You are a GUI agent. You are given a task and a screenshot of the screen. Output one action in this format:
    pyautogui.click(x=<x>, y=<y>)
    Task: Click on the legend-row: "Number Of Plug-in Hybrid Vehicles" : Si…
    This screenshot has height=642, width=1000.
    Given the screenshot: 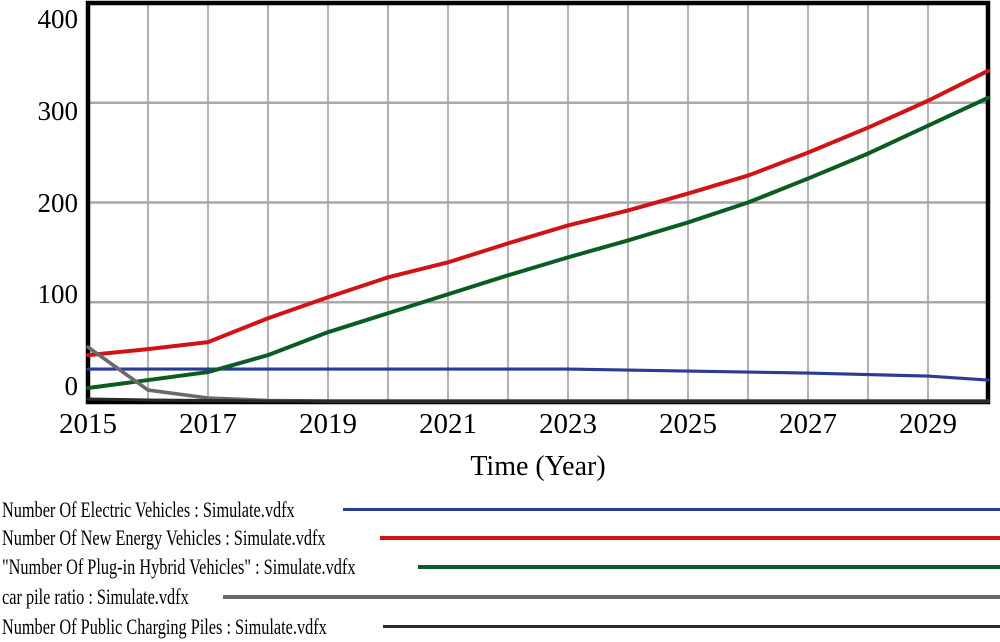 What is the action you would take?
    pyautogui.click(x=500, y=566)
    